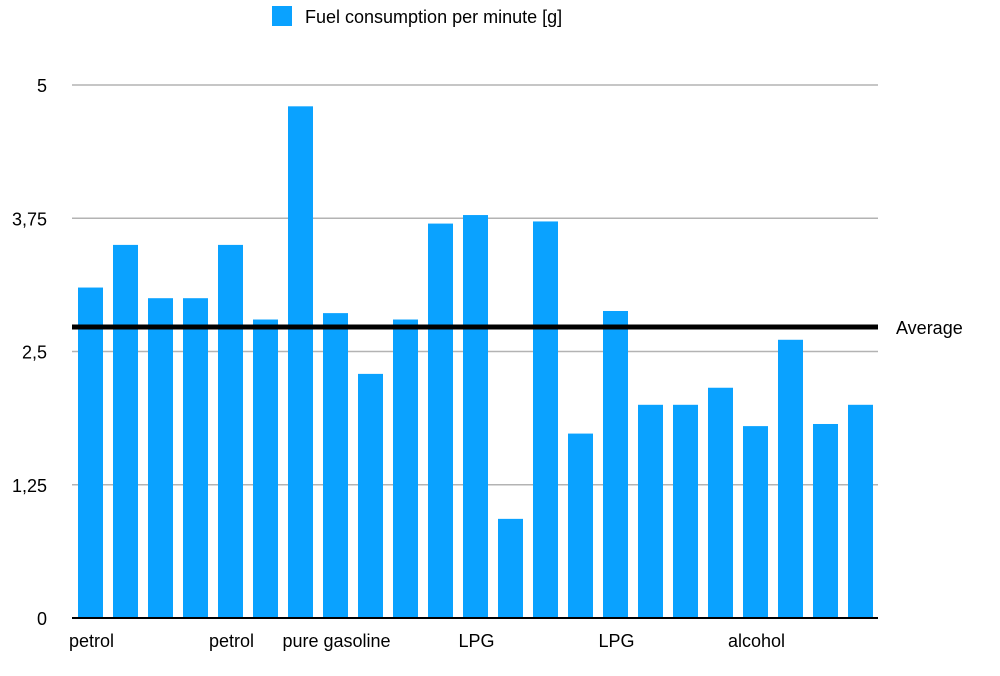  I want to click on y-tick-label: 5, so click(42, 86).